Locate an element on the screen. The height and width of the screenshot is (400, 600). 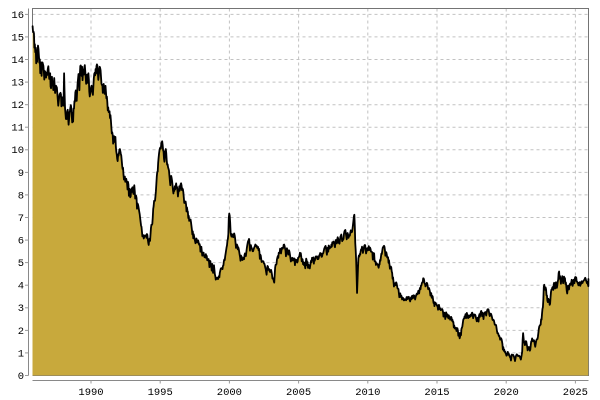
svg-text: 6 is located at coordinates (21, 242).